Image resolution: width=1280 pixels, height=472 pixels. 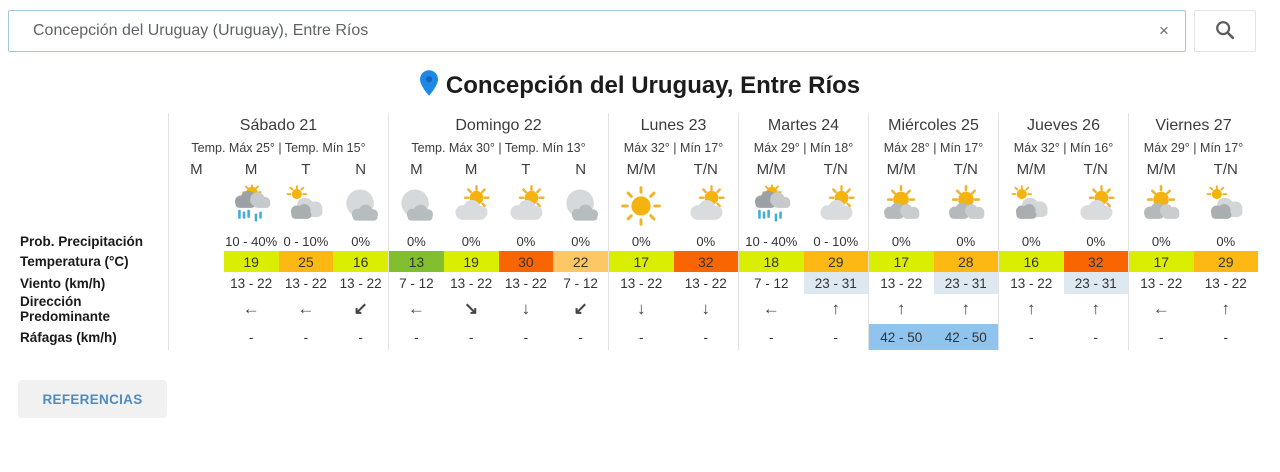 What do you see at coordinates (92, 399) in the screenshot?
I see `references-button: REFERENCIAS` at bounding box center [92, 399].